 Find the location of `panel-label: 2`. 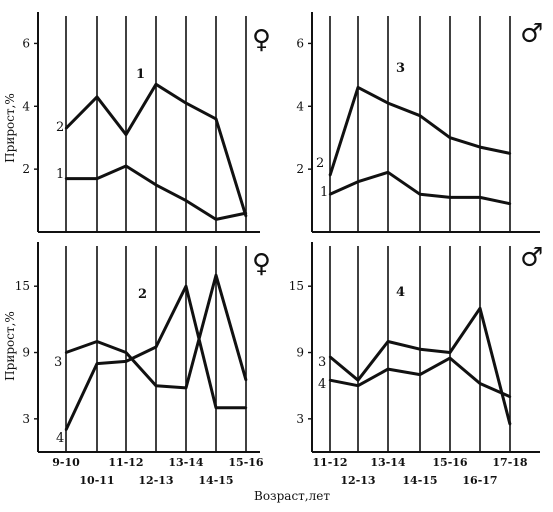

panel-label: 2 is located at coordinates (142, 294).